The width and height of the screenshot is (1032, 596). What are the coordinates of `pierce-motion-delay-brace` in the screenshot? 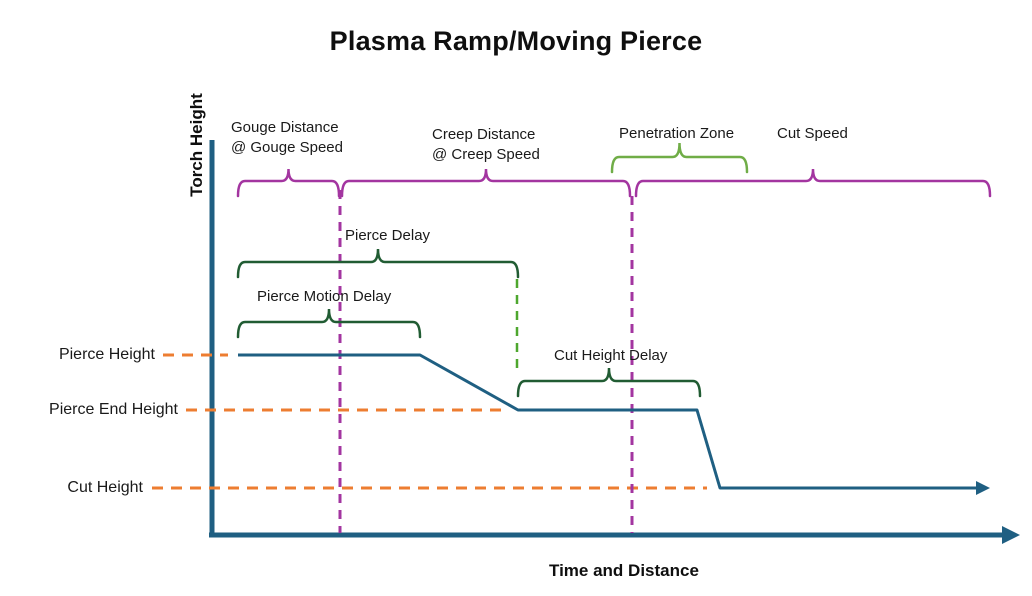 It's located at (329, 323).